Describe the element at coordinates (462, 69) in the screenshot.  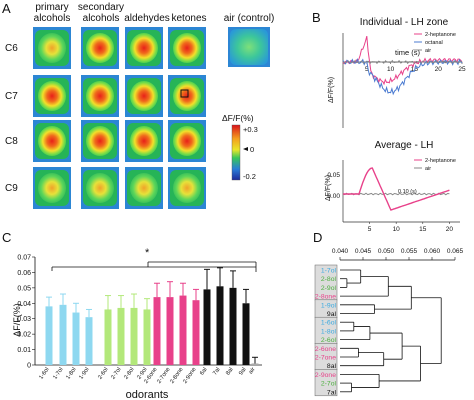
I see `b-top-xtick-25: 25` at that location.